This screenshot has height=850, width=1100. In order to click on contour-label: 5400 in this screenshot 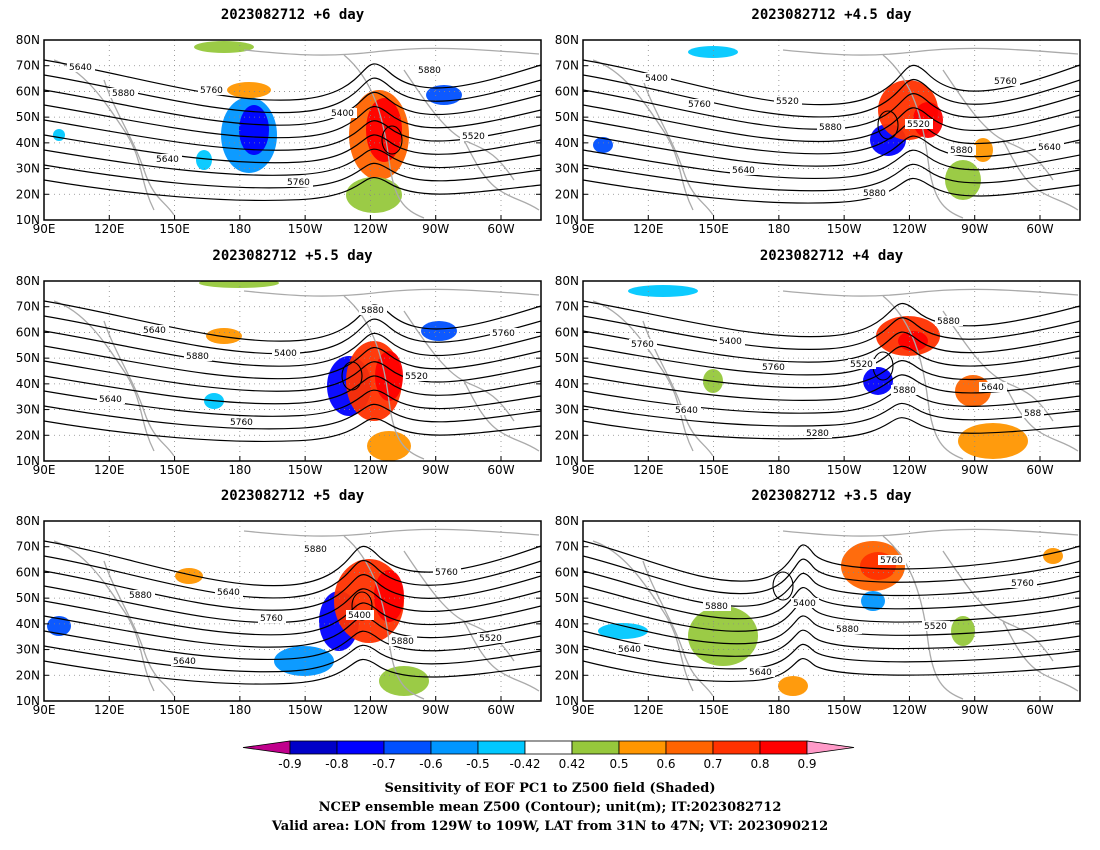, I will do `click(730, 342)`.